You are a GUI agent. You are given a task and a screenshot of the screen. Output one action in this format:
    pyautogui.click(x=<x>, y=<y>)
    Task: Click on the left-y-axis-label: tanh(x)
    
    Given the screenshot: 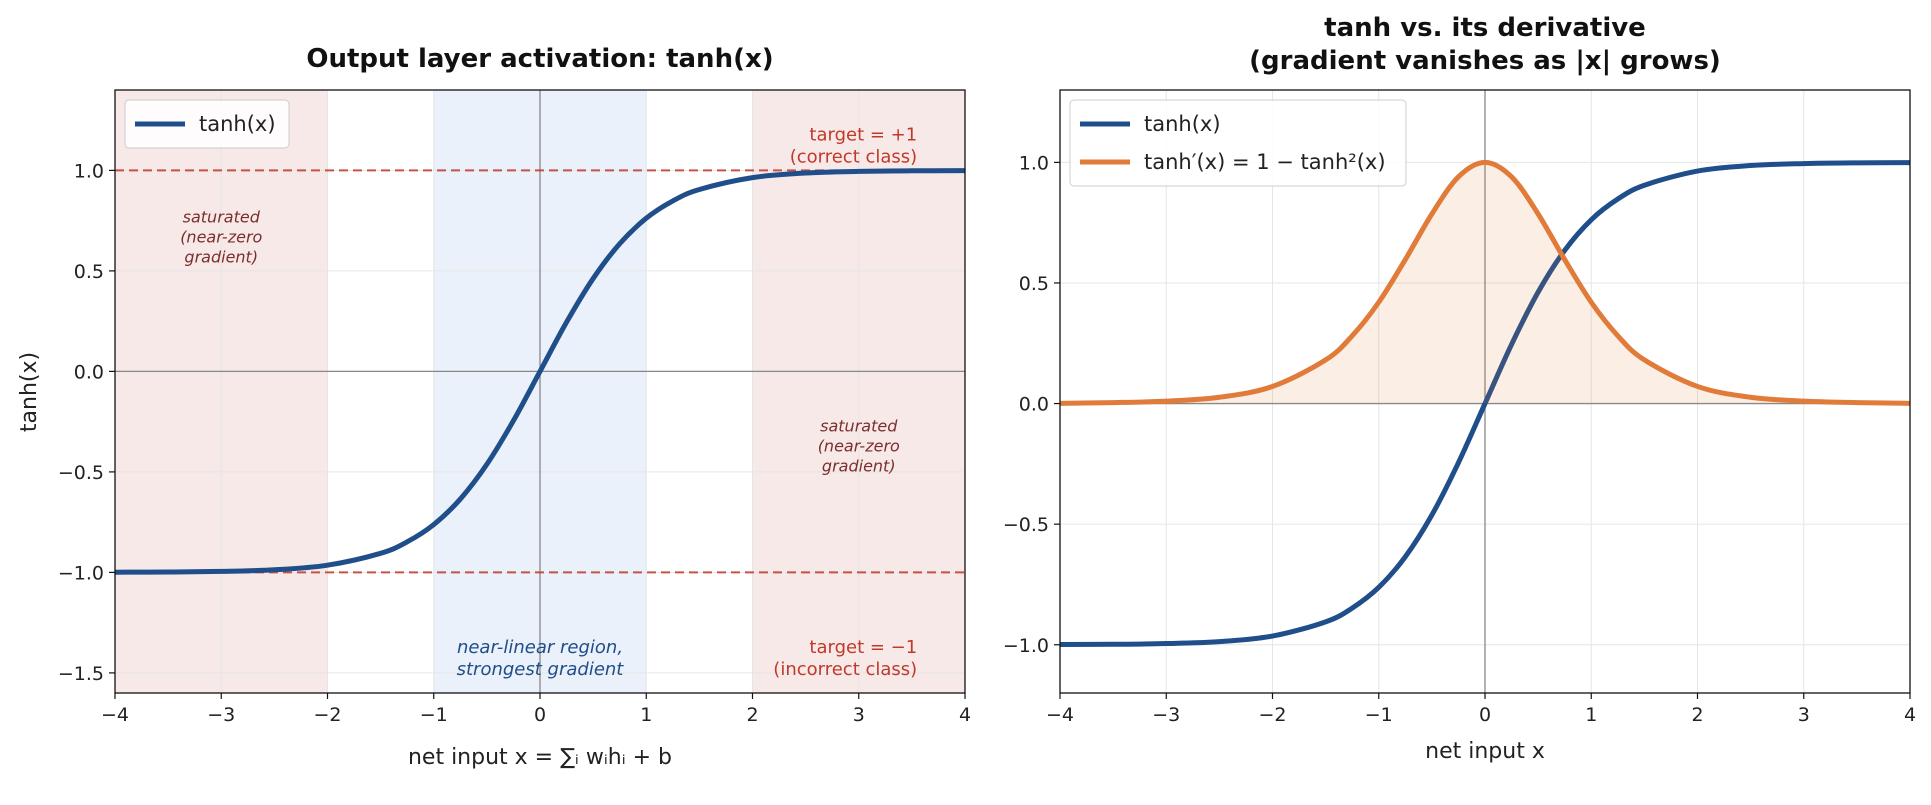 What is the action you would take?
    pyautogui.click(x=29, y=392)
    